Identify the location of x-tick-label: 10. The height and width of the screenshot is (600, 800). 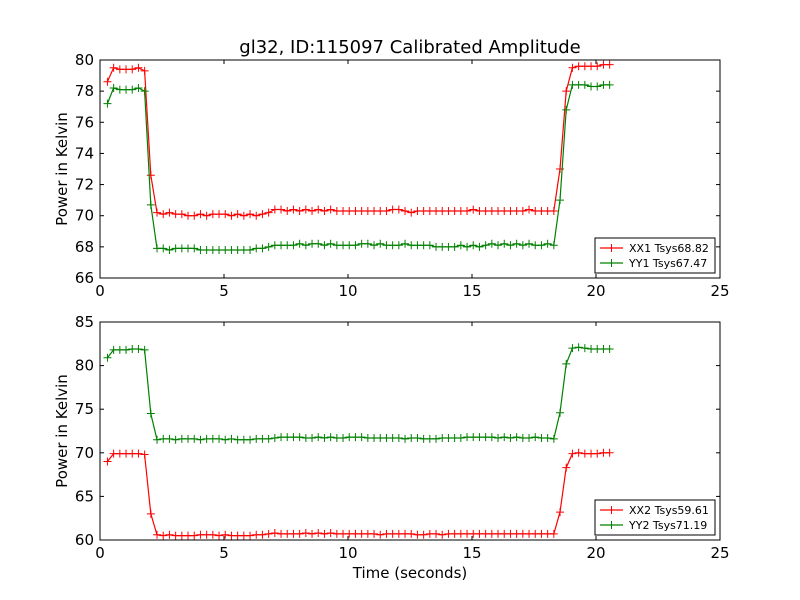
(347, 553).